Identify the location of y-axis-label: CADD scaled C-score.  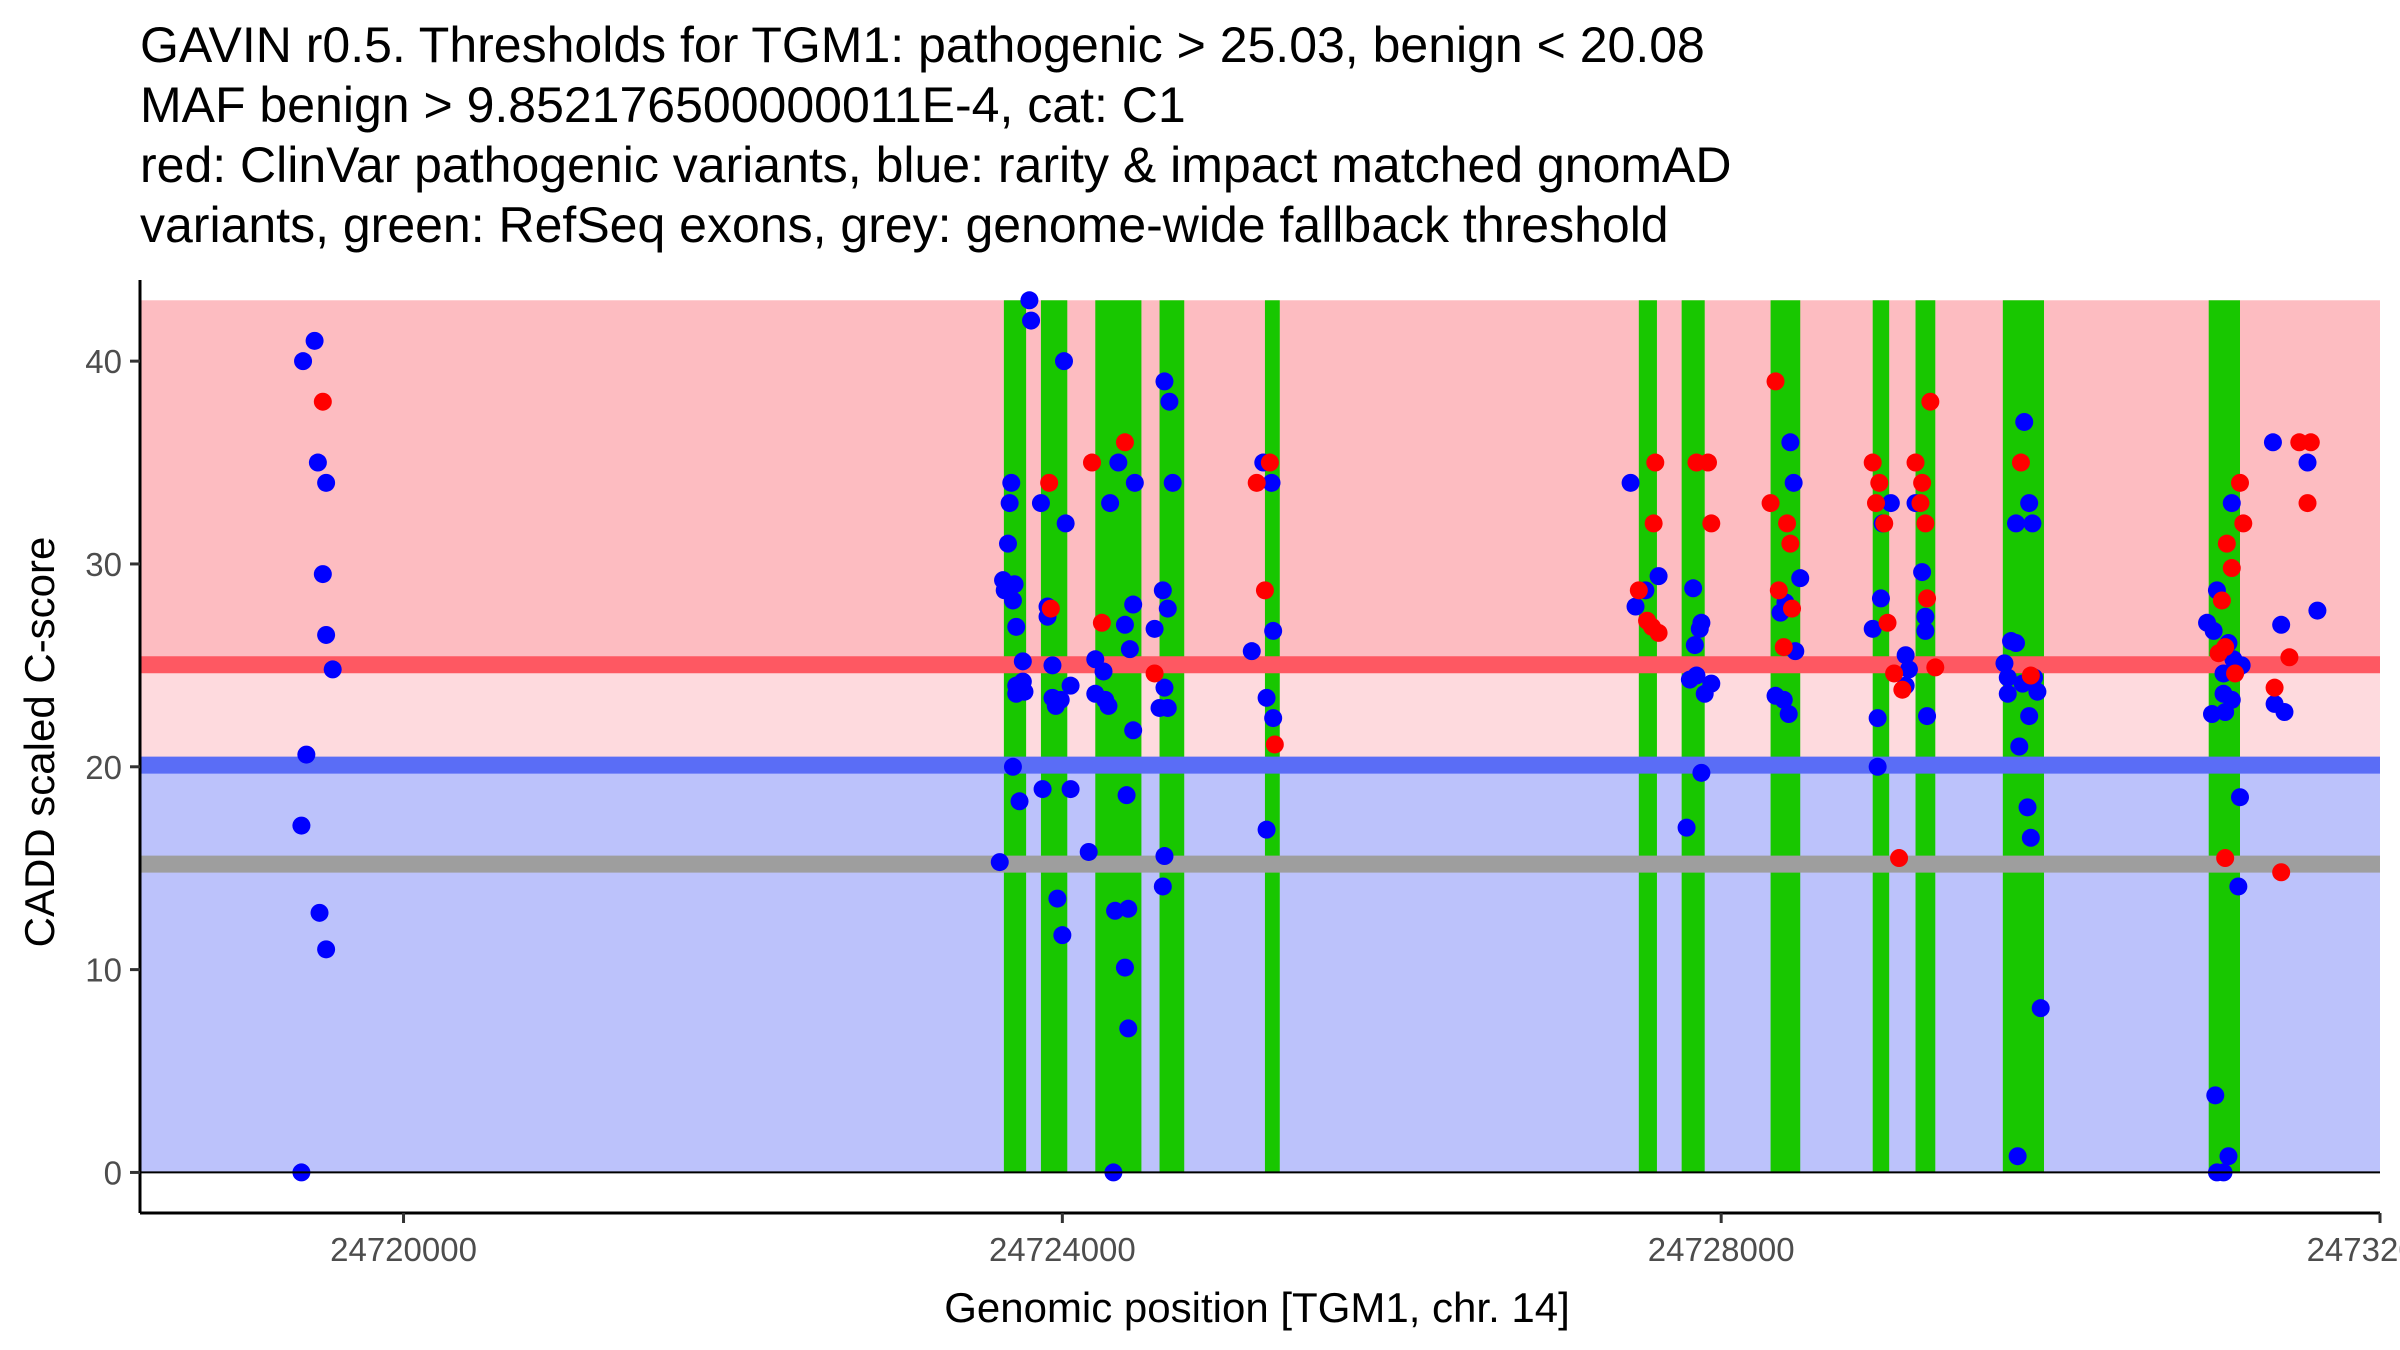
(39, 742).